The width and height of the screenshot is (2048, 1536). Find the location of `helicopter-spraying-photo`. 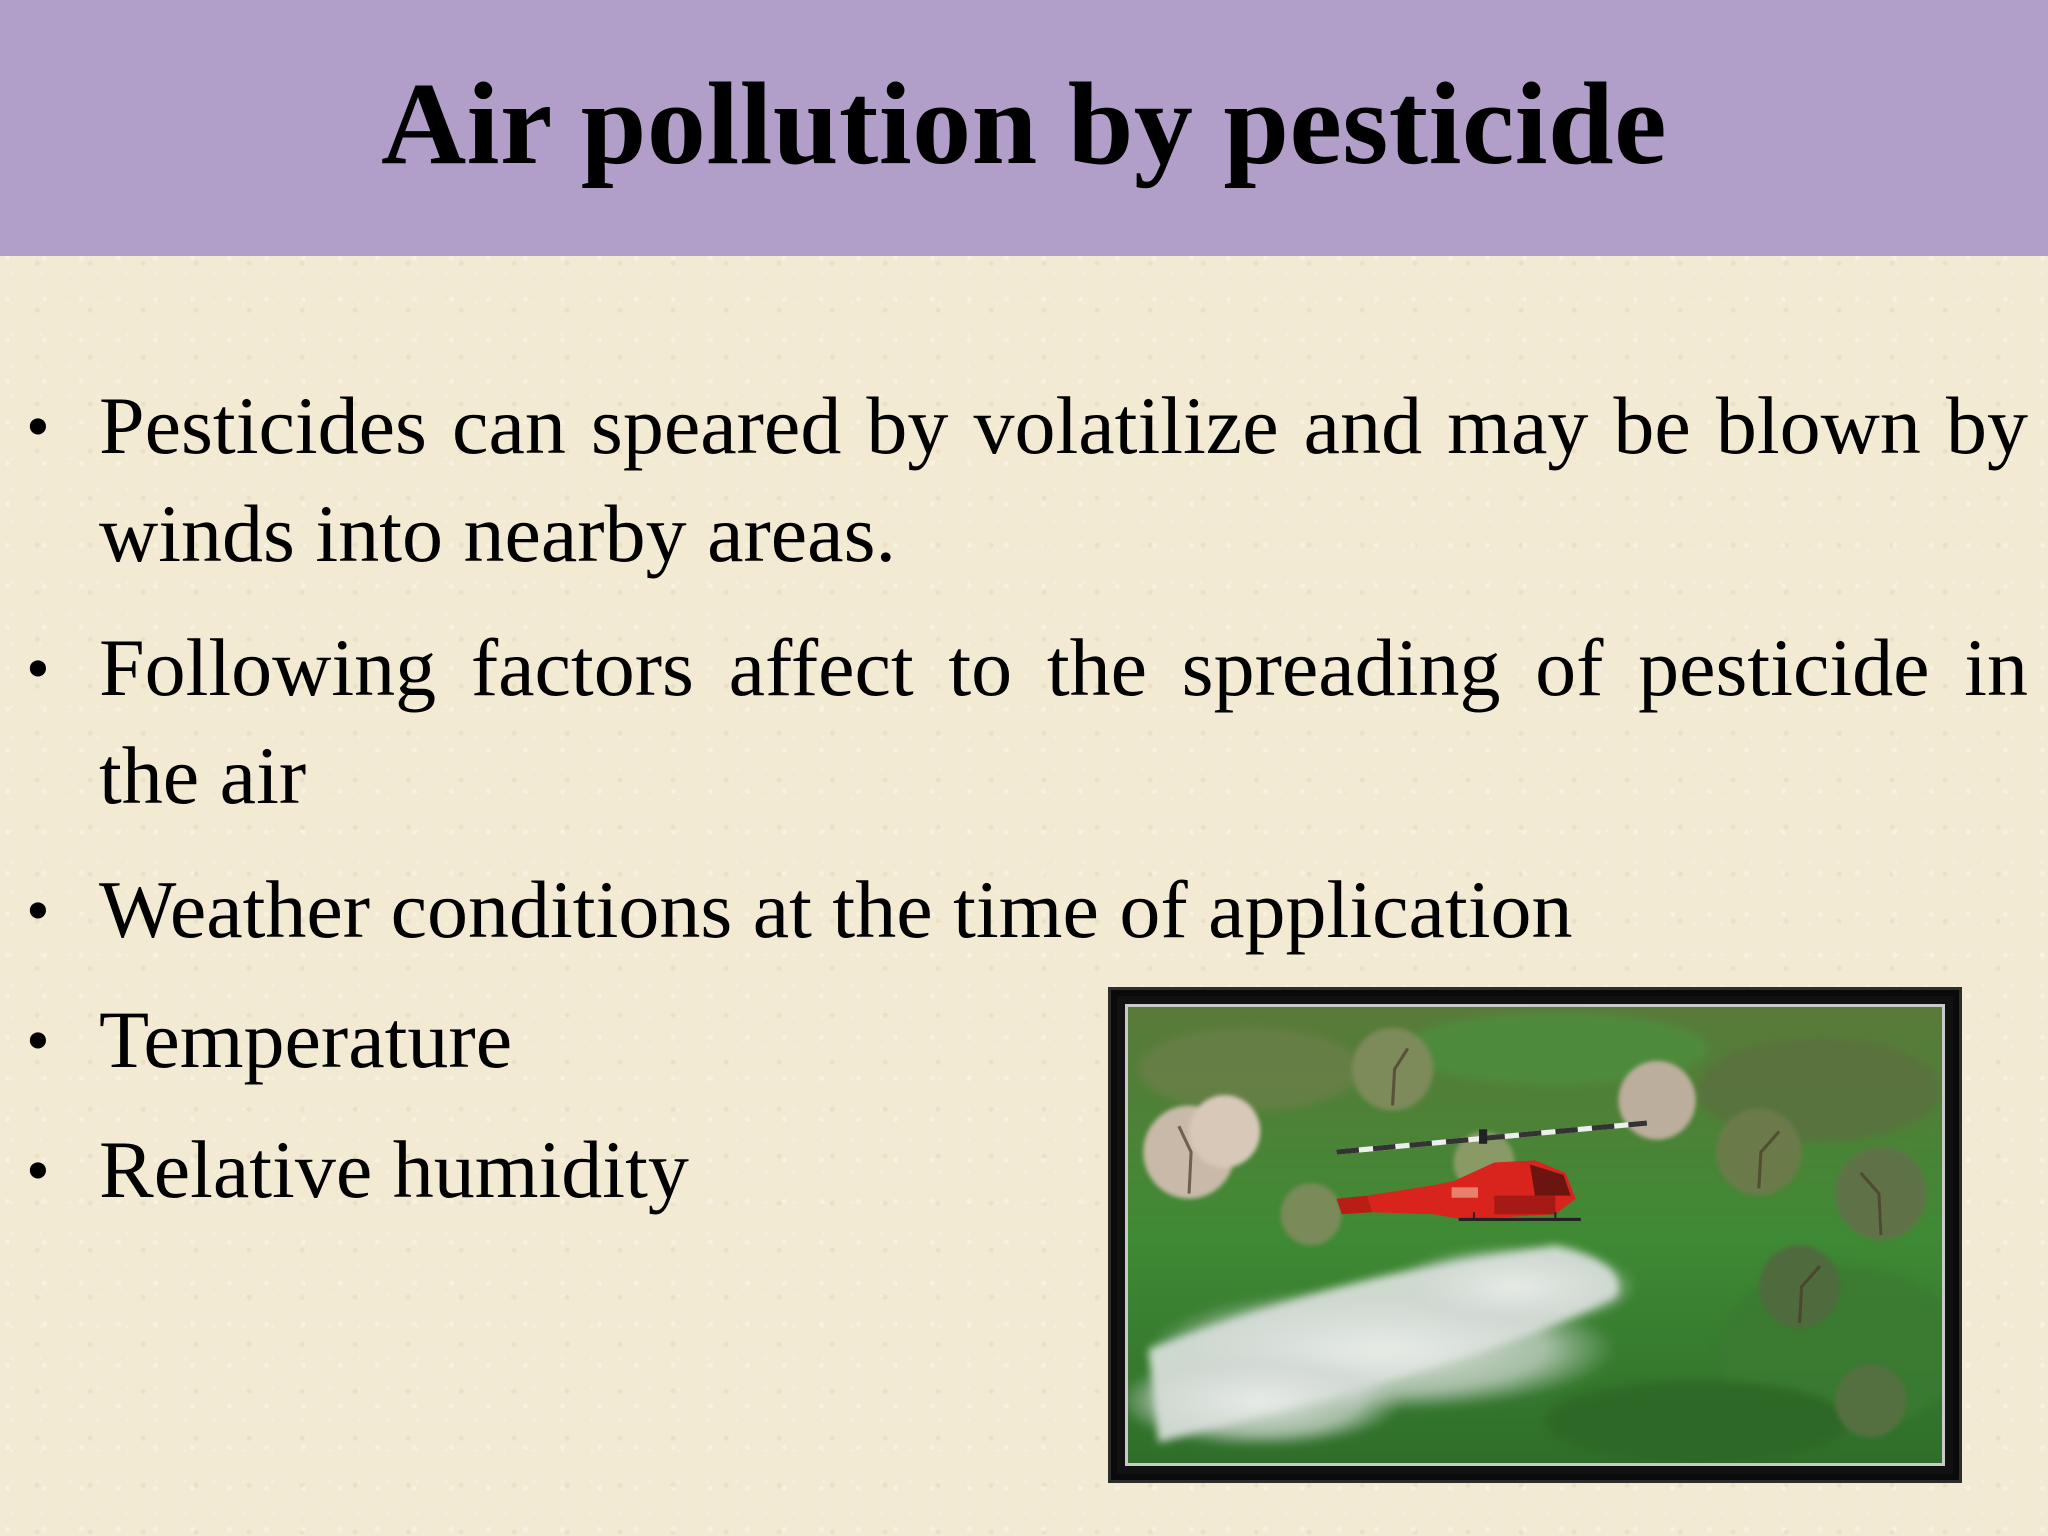

helicopter-spraying-photo is located at coordinates (1535, 1235).